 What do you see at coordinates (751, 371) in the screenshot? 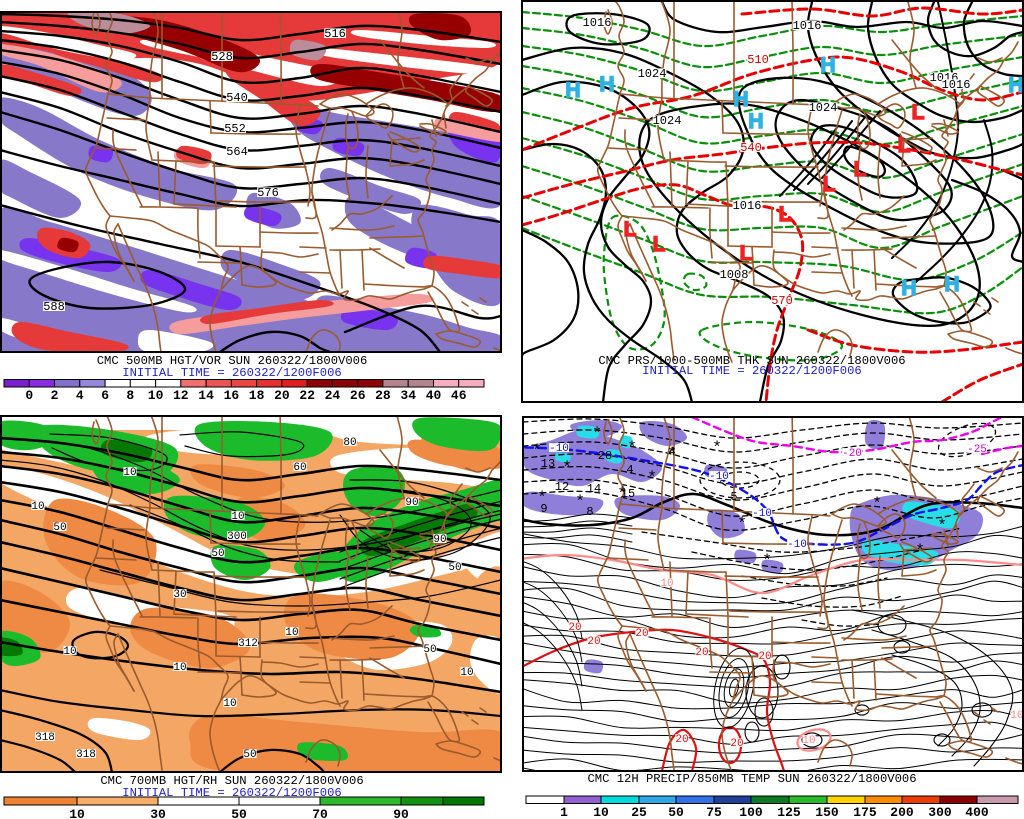
I see `svg-text: INITIAL TIME = 260322/1200F006` at bounding box center [751, 371].